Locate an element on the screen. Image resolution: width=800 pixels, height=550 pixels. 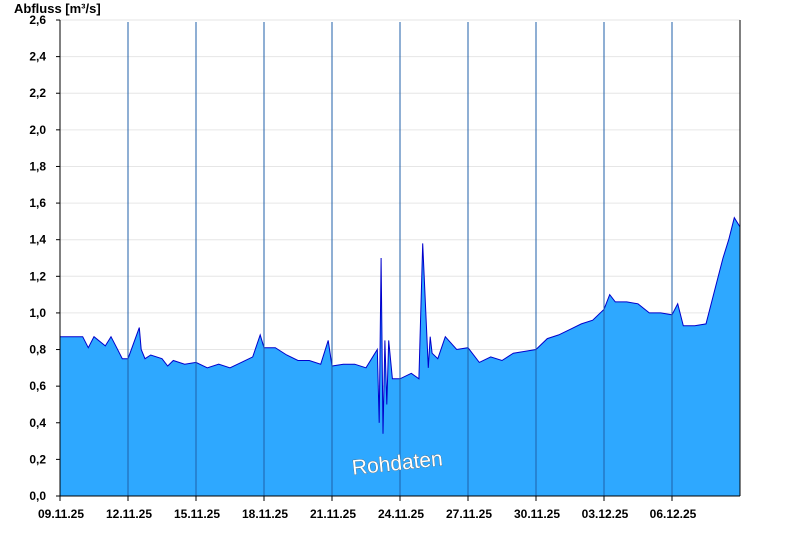
x-tick-label: 06.12.25 is located at coordinates (673, 514).